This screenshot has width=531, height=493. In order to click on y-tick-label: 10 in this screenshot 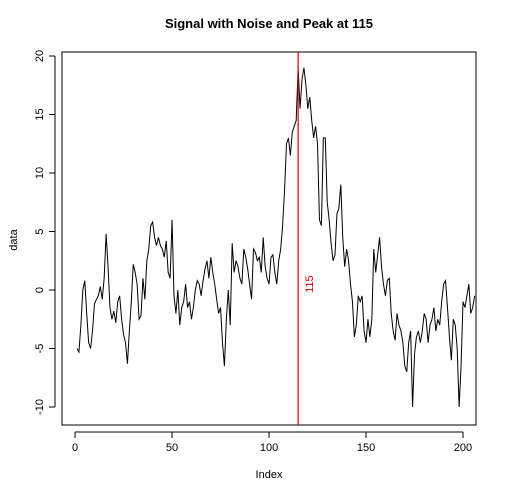, I will do `click(40, 173)`.